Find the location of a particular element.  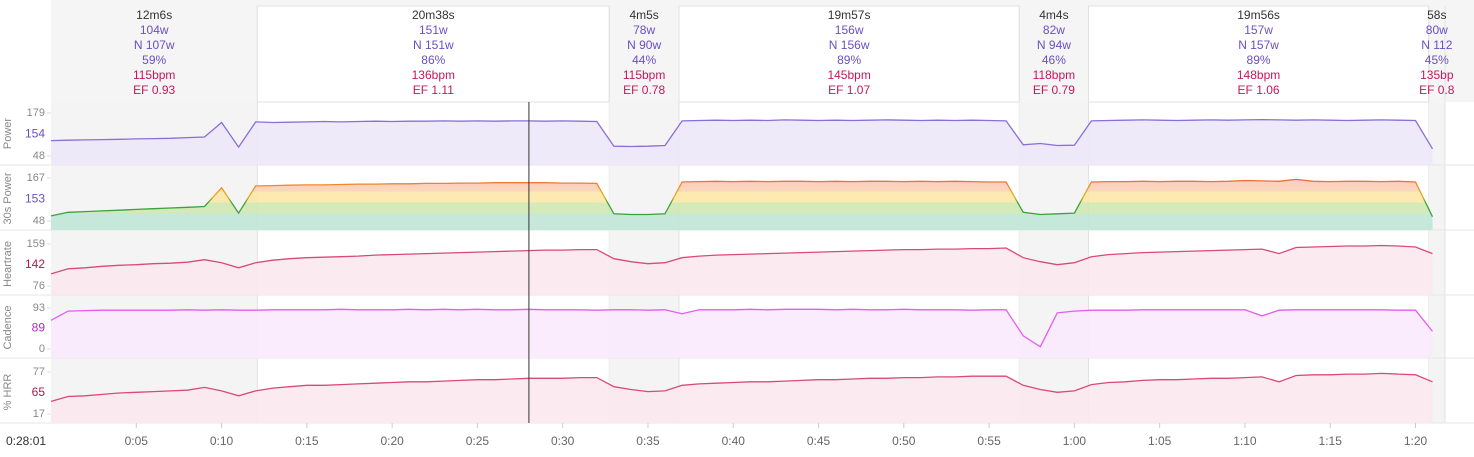

interval-np: N 112 is located at coordinates (1436, 45).